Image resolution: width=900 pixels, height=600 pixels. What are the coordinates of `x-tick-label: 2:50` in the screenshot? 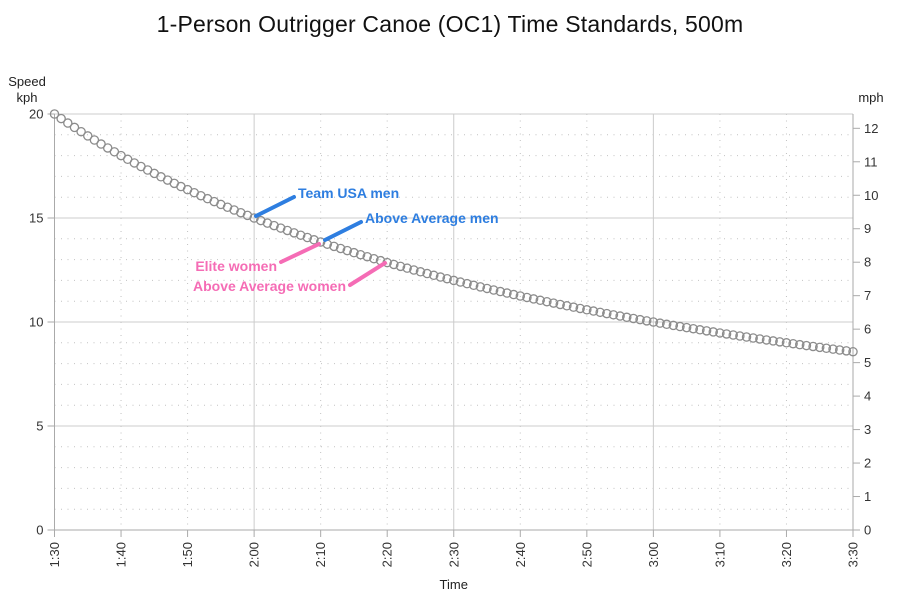 It's located at (586, 554).